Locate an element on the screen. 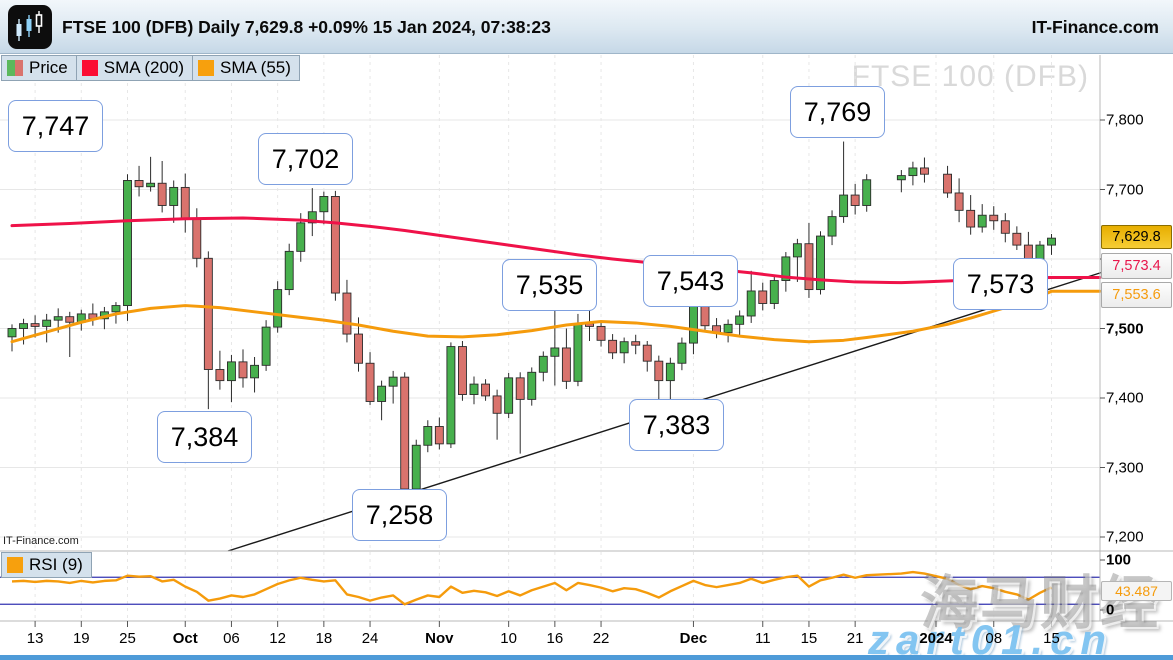 This screenshot has height=660, width=1173. rsi-legend: RSI (9) is located at coordinates (46, 565).